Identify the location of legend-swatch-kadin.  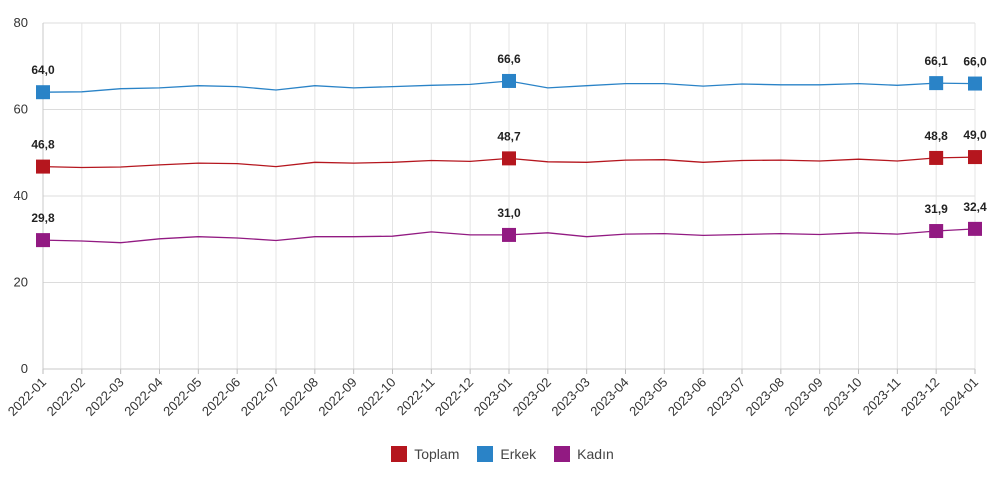
(562, 454).